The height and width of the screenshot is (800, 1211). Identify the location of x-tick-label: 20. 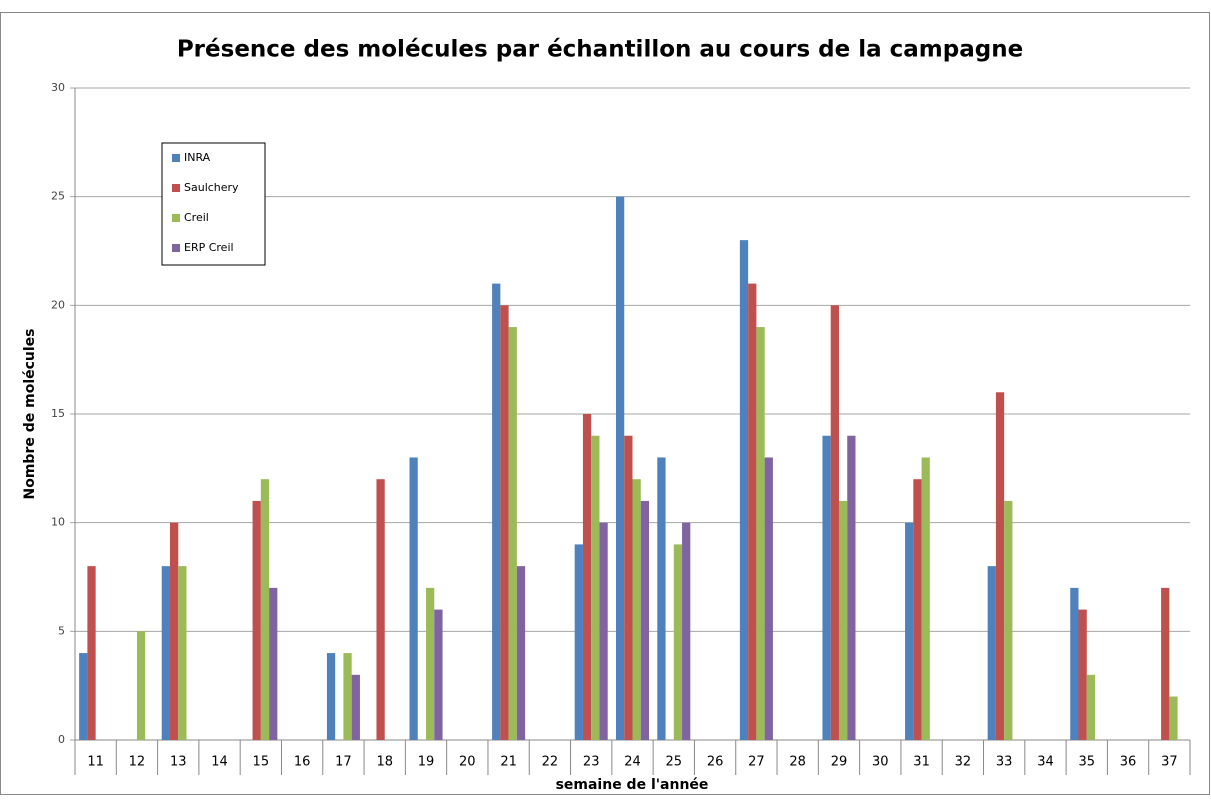
(467, 762).